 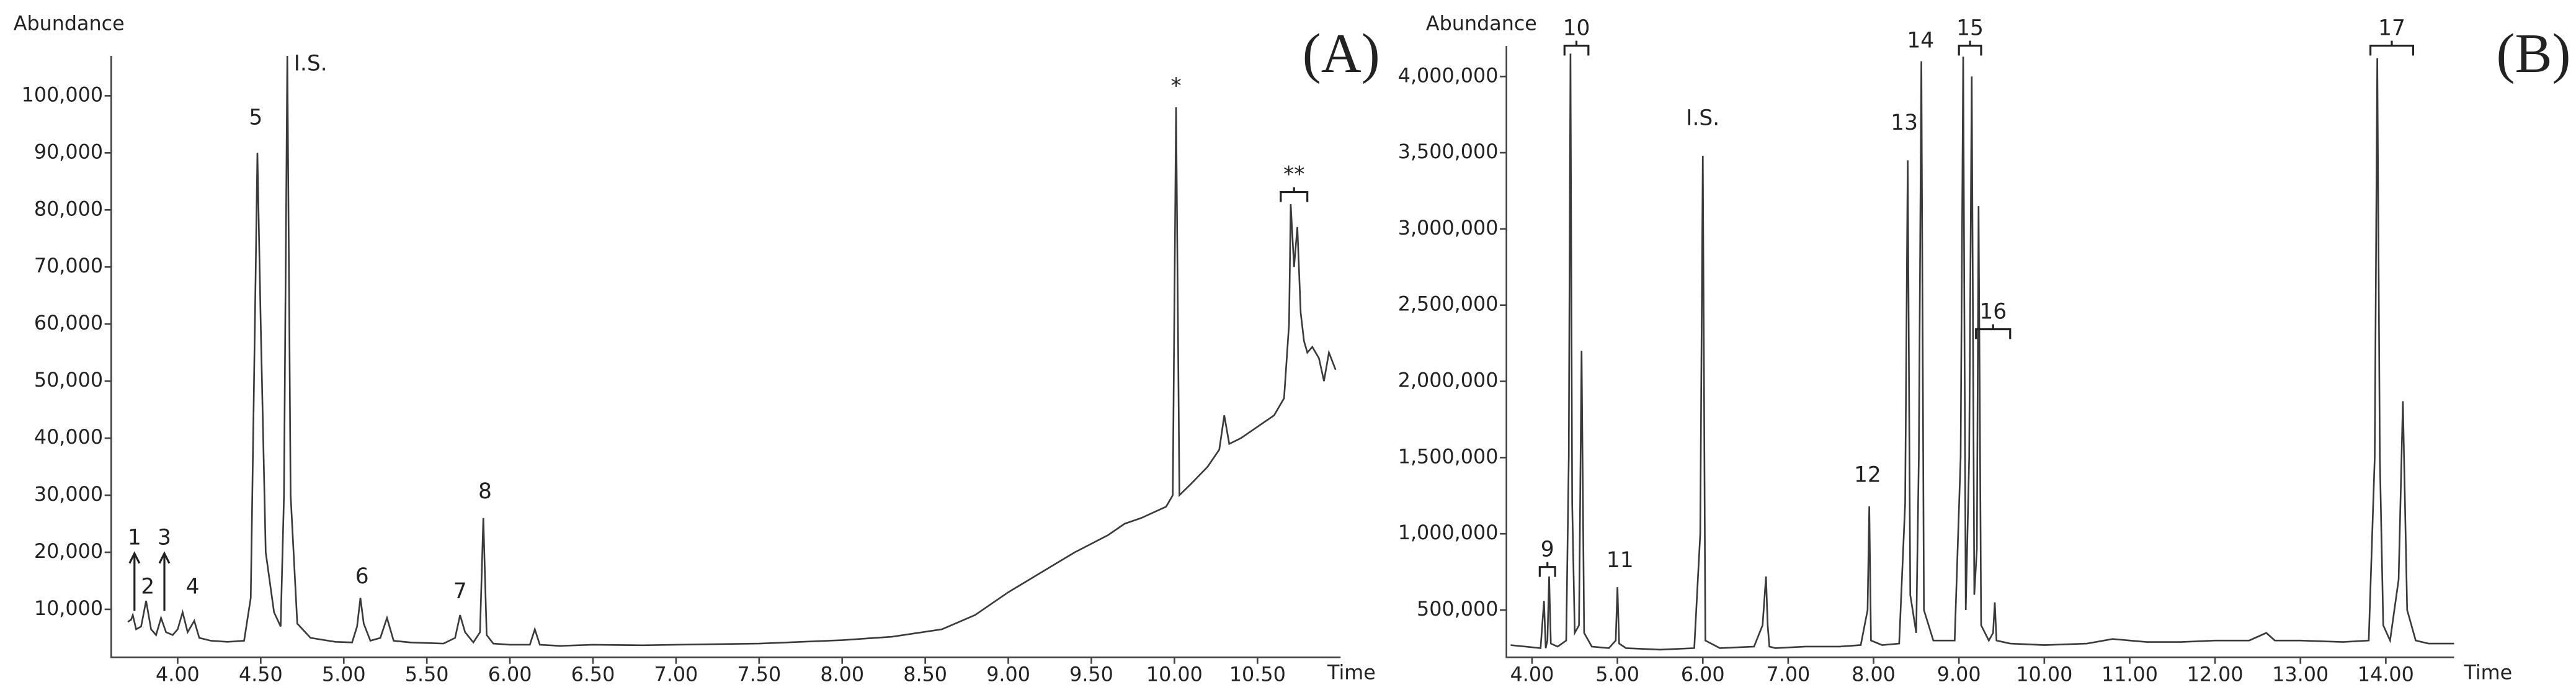 I want to click on peak-label: 12, so click(x=1868, y=474).